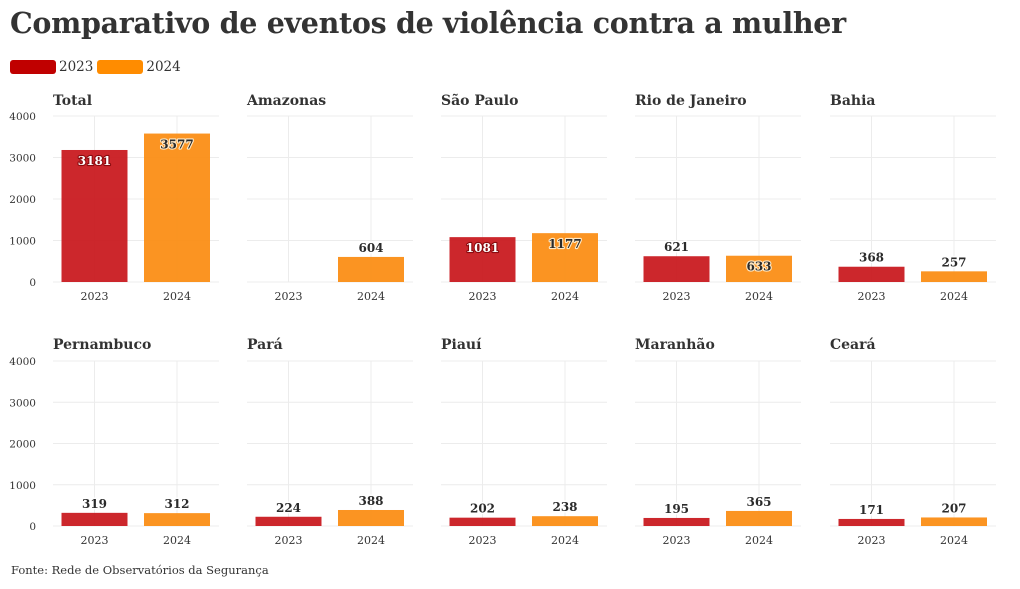 The image size is (1020, 589). I want to click on panel-9: Ceará 171 2023 207 2024, so click(913, 442).